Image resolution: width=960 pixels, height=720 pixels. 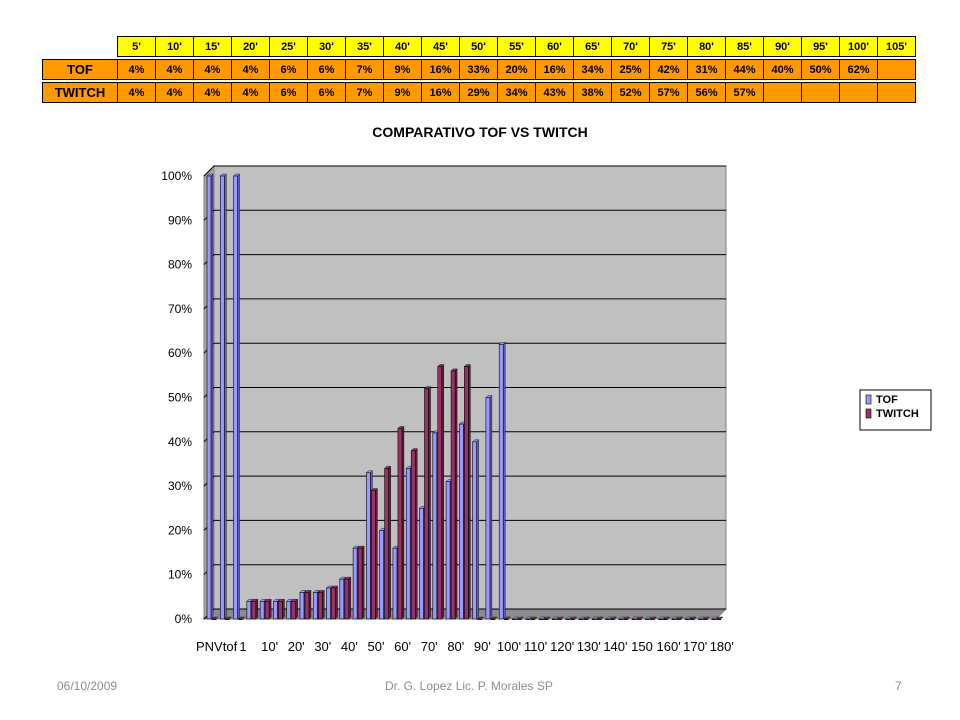 What do you see at coordinates (630, 46) in the screenshot?
I see `column-header: 70'` at bounding box center [630, 46].